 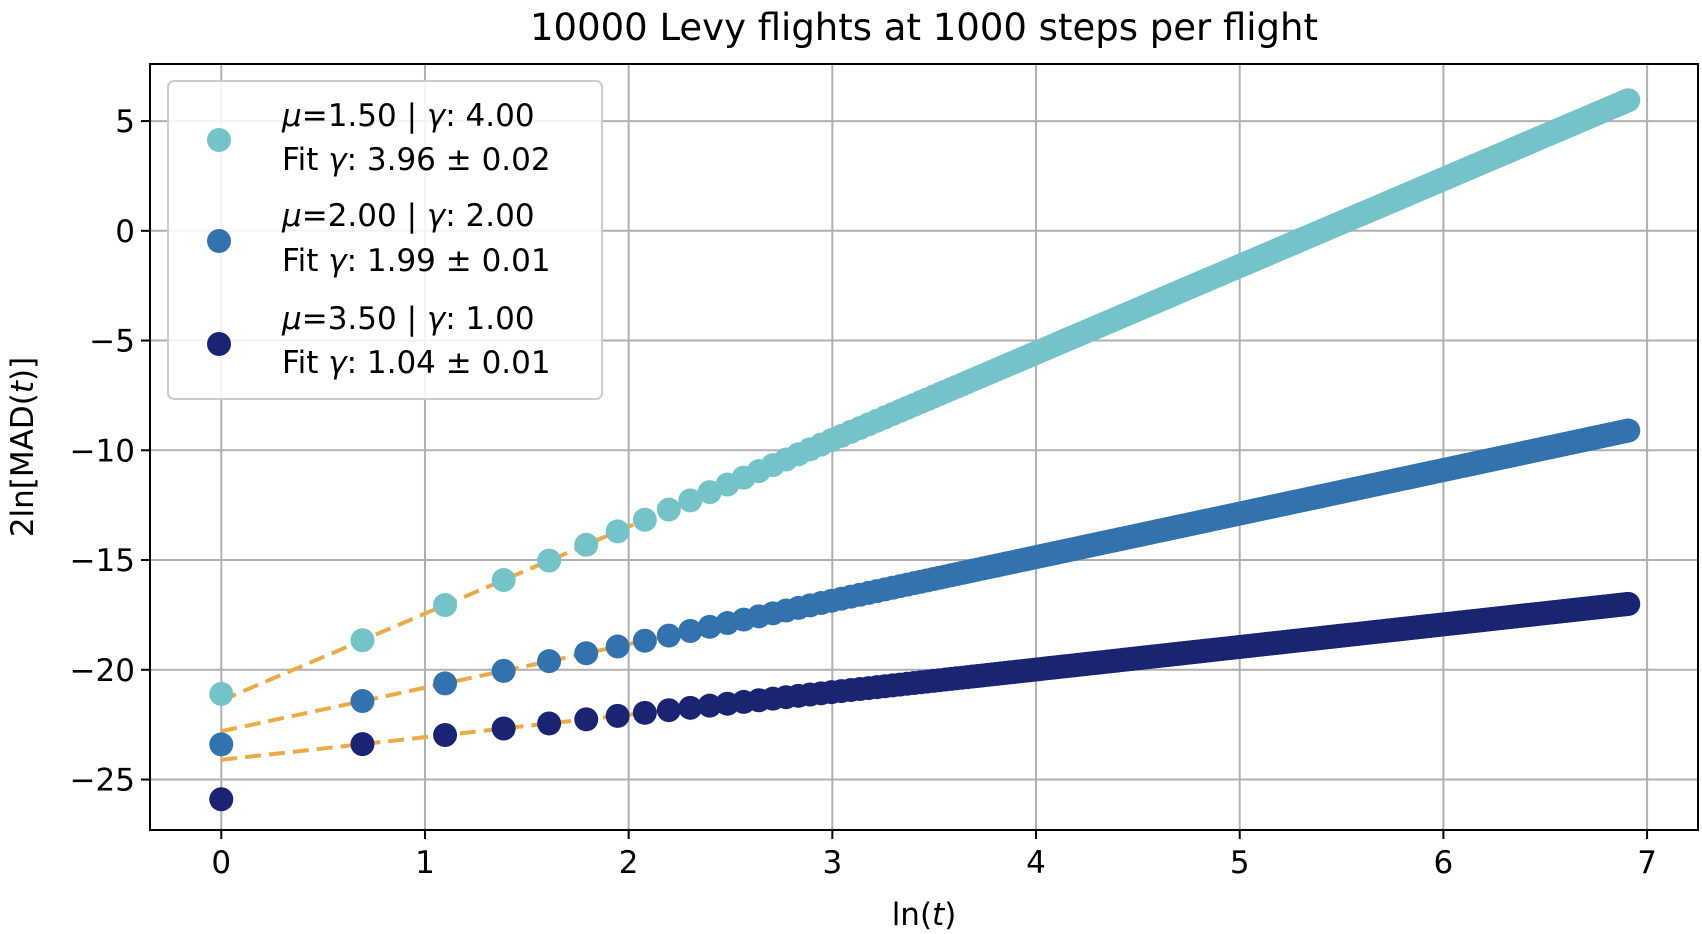 I want to click on legend-text: : 1.00, so click(x=489, y=319).